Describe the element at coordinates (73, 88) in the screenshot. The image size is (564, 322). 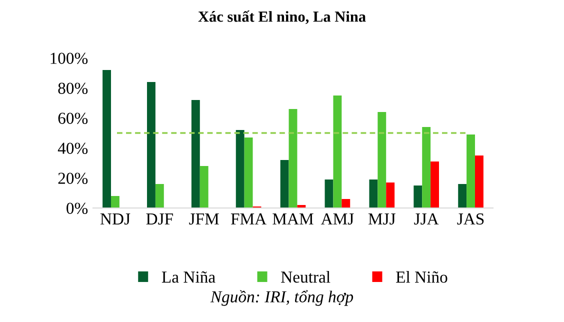
I see `y-tick-label: 80%` at that location.